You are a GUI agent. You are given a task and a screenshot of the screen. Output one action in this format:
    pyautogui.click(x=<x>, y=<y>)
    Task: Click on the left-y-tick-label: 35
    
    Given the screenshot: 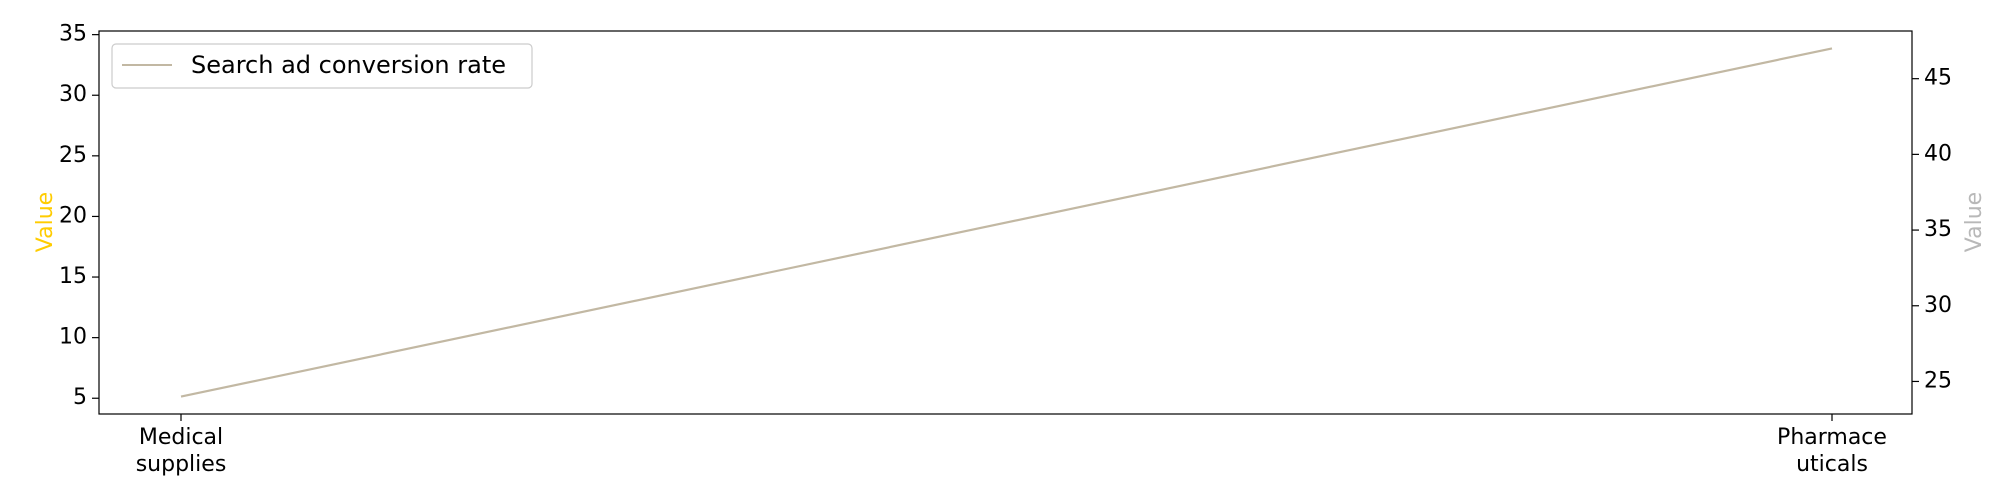 What is the action you would take?
    pyautogui.click(x=73, y=34)
    